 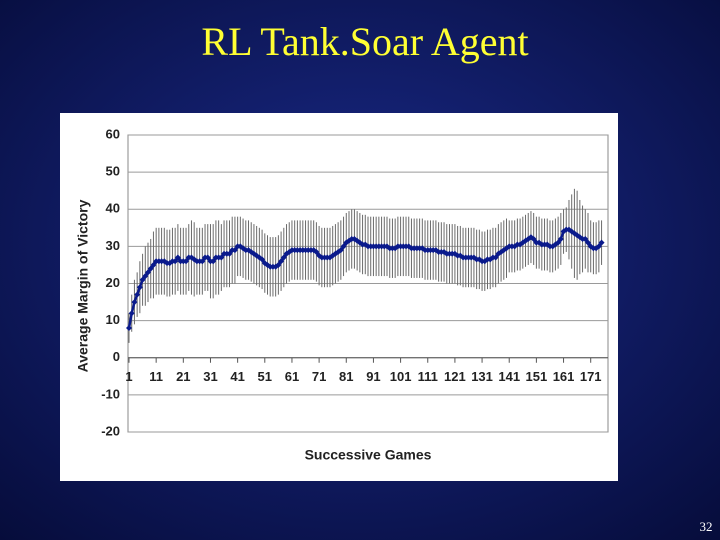 What do you see at coordinates (128, 376) in the screenshot?
I see `x-tick-label: 1` at bounding box center [128, 376].